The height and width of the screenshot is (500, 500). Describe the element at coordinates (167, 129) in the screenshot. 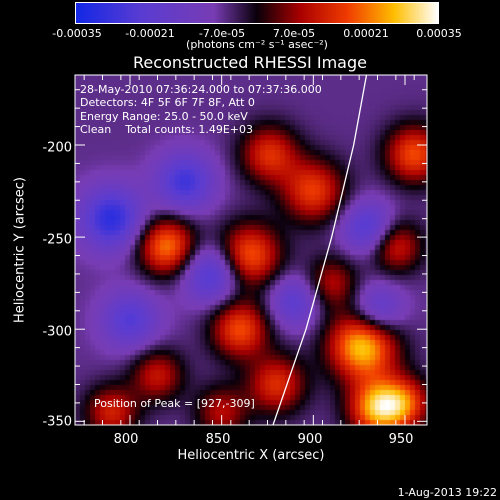

I see `info-clean-counts: Clean Total counts: 1.49E+03` at that location.